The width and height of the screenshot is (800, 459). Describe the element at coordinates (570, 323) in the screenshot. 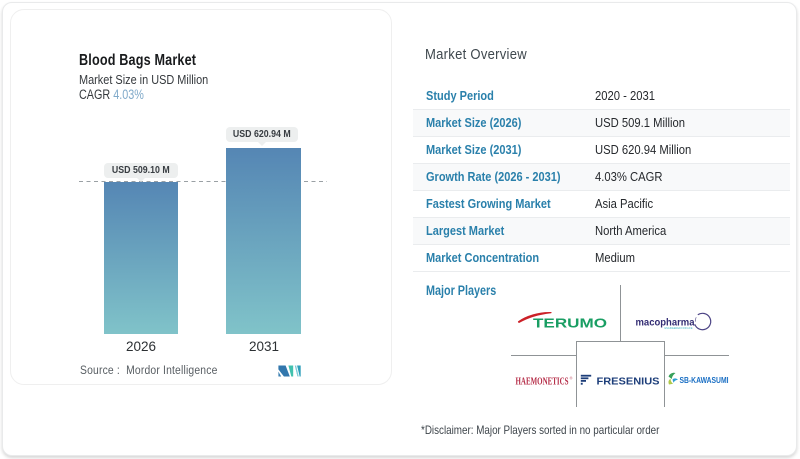

I see `svg-text: TERUMO` at that location.